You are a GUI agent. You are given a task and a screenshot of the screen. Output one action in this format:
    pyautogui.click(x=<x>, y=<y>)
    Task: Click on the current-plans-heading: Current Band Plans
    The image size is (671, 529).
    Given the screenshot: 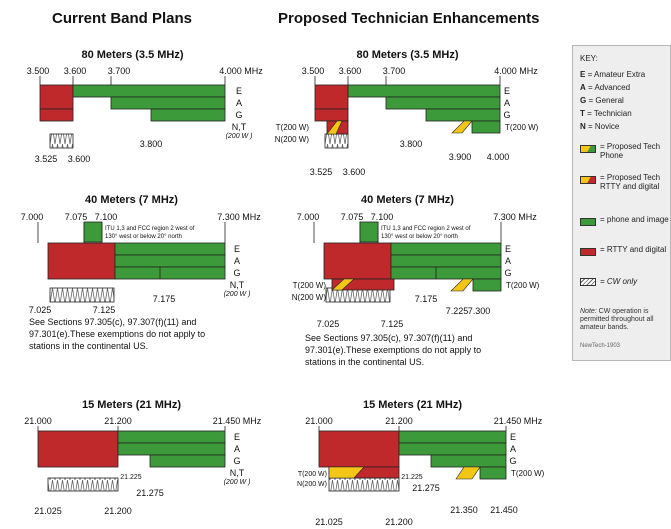 What is the action you would take?
    pyautogui.click(x=122, y=18)
    